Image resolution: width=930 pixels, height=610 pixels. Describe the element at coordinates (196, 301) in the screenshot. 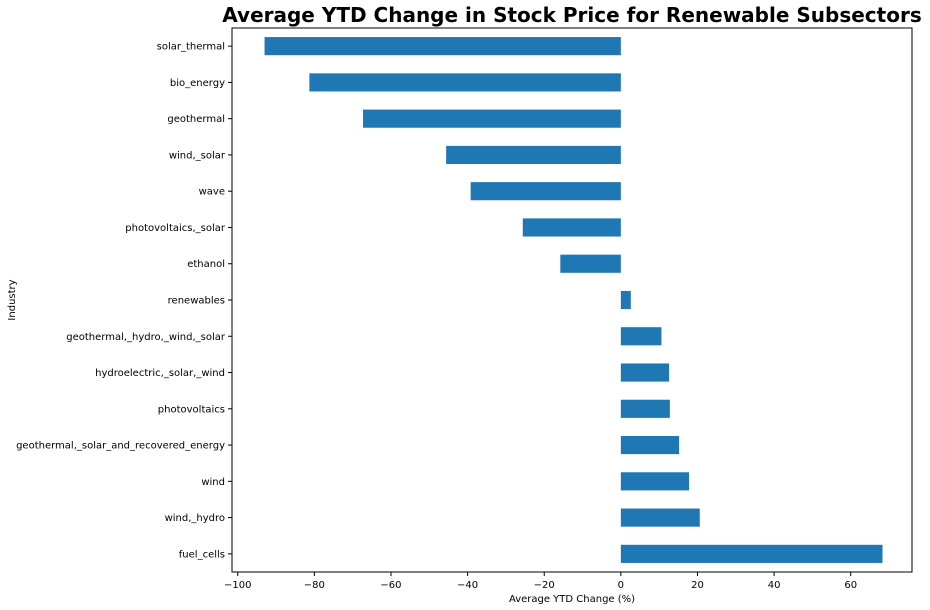

I see `y-tick-label: renewables` at that location.